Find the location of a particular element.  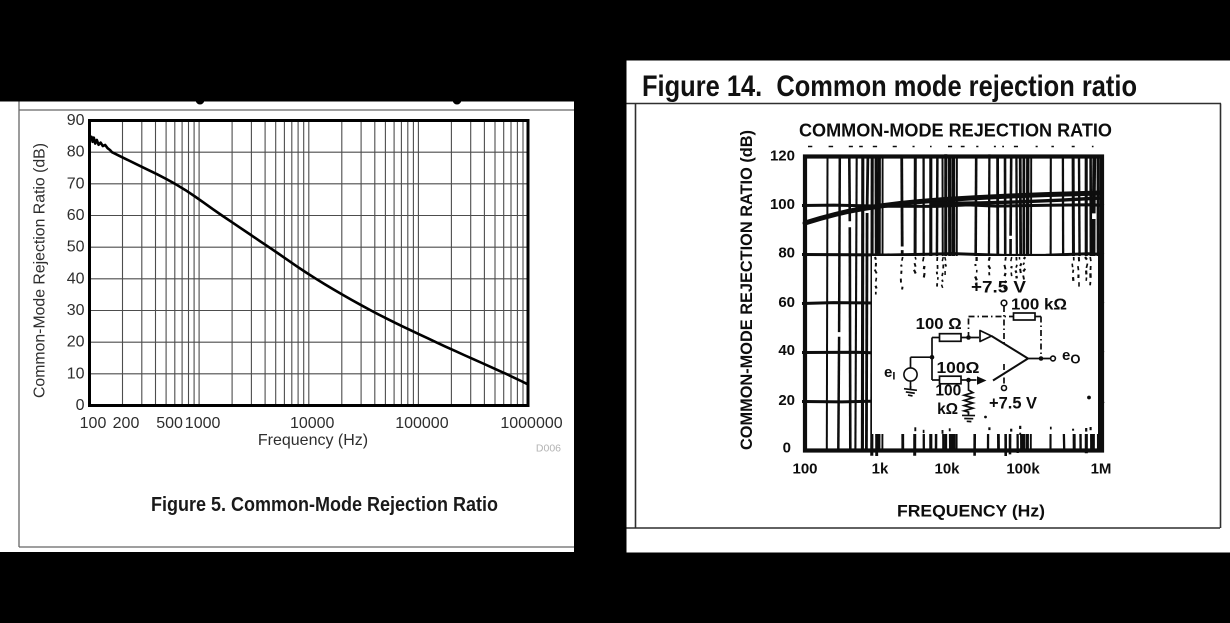

svg-text:Common-Mode Rejection Ratio (d: Common-Mode Rejection Ratio (dB) is located at coordinates (40, 270).